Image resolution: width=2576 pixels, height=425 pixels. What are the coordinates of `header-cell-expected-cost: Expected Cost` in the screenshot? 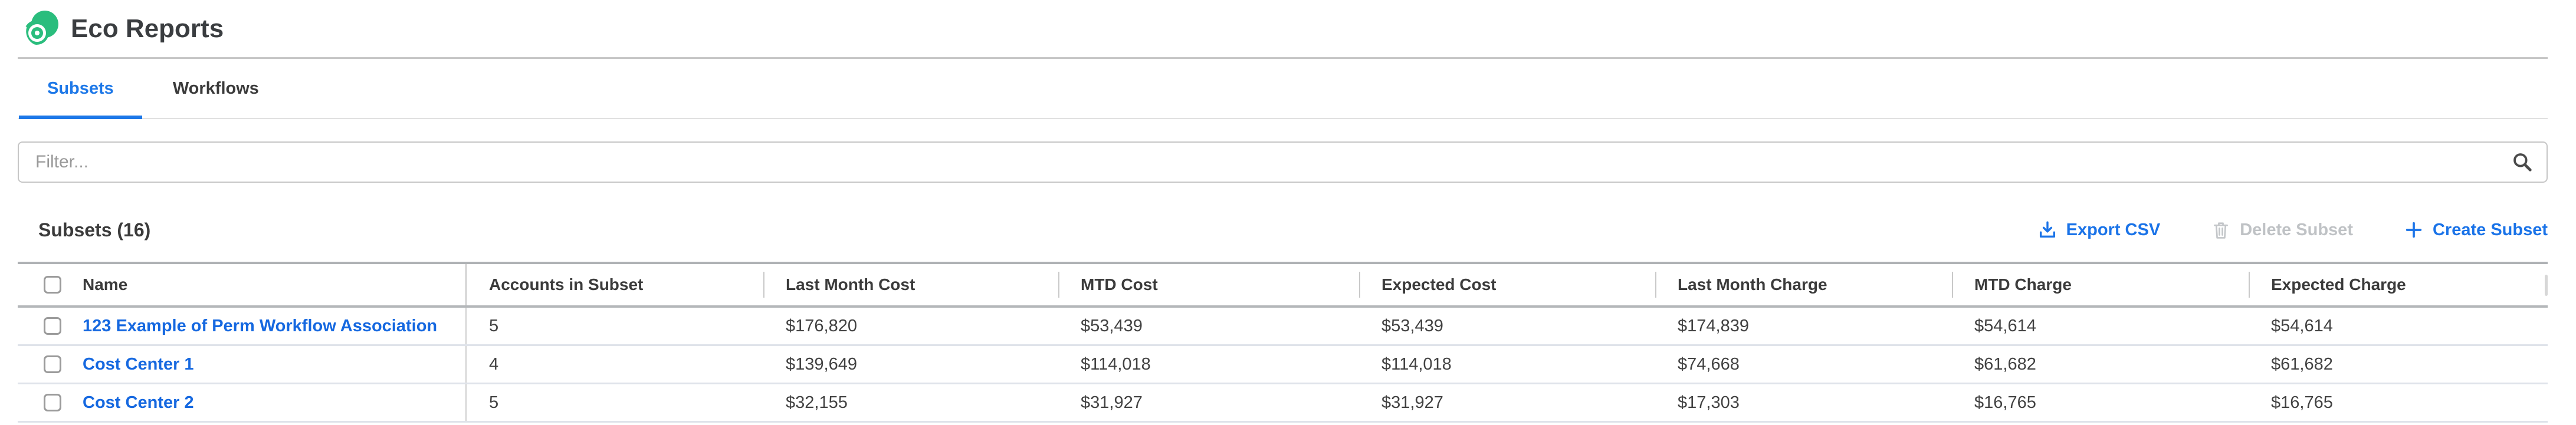 It's located at (1507, 284).